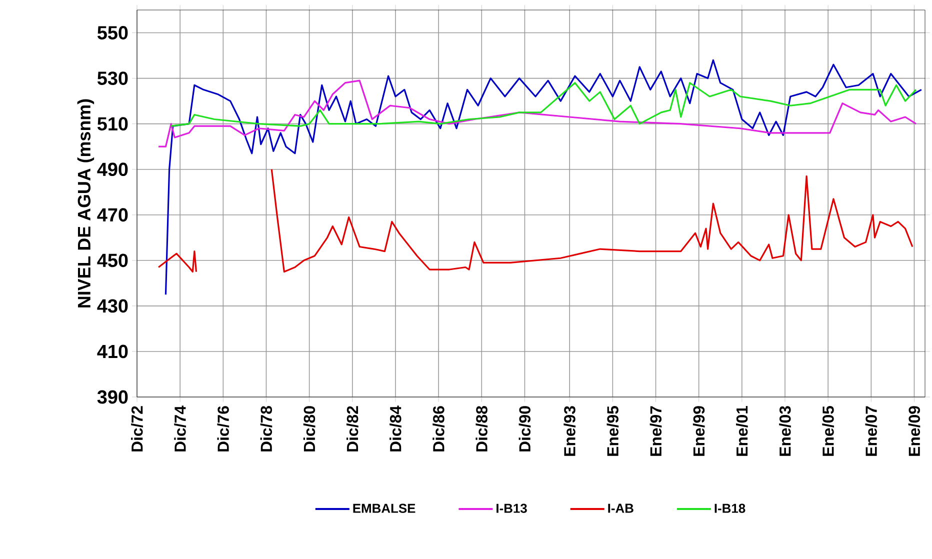 The height and width of the screenshot is (559, 932). What do you see at coordinates (112, 397) in the screenshot?
I see `y-tick-label: 390` at bounding box center [112, 397].